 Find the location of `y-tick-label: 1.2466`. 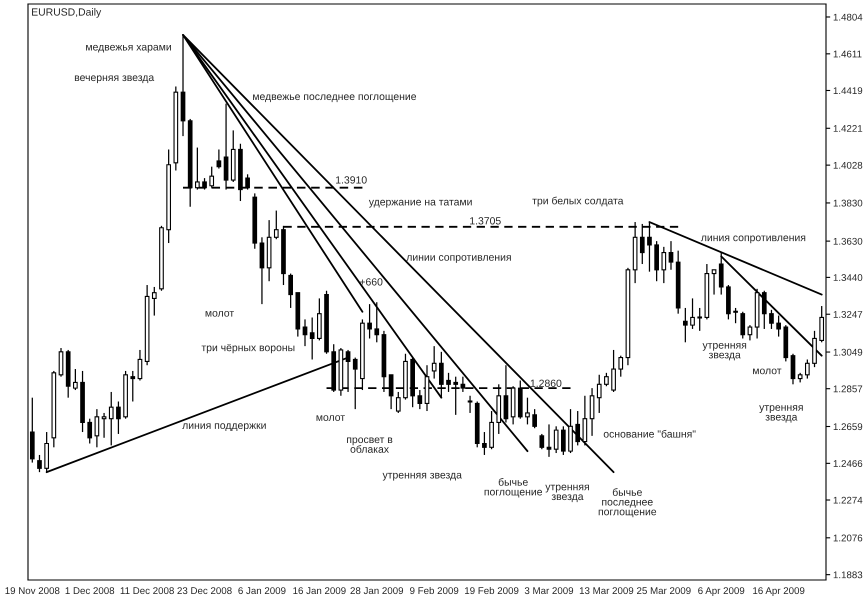

y-tick-label: 1.2466 is located at coordinates (848, 463).